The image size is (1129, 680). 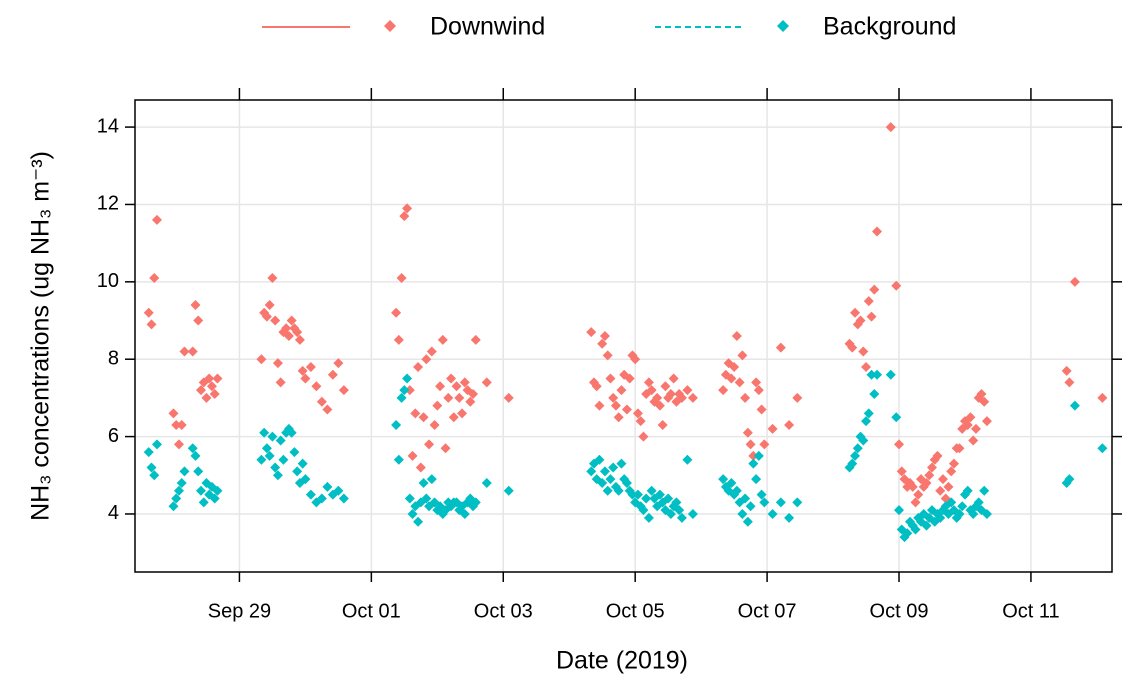 What do you see at coordinates (622, 661) in the screenshot?
I see `x-axis-title: Date (2019)` at bounding box center [622, 661].